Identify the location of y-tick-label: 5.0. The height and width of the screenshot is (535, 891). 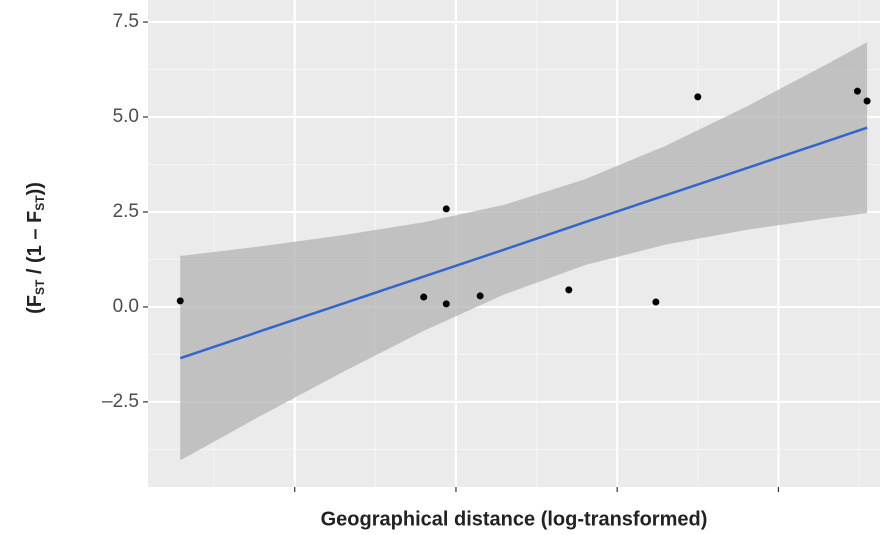
(126, 116).